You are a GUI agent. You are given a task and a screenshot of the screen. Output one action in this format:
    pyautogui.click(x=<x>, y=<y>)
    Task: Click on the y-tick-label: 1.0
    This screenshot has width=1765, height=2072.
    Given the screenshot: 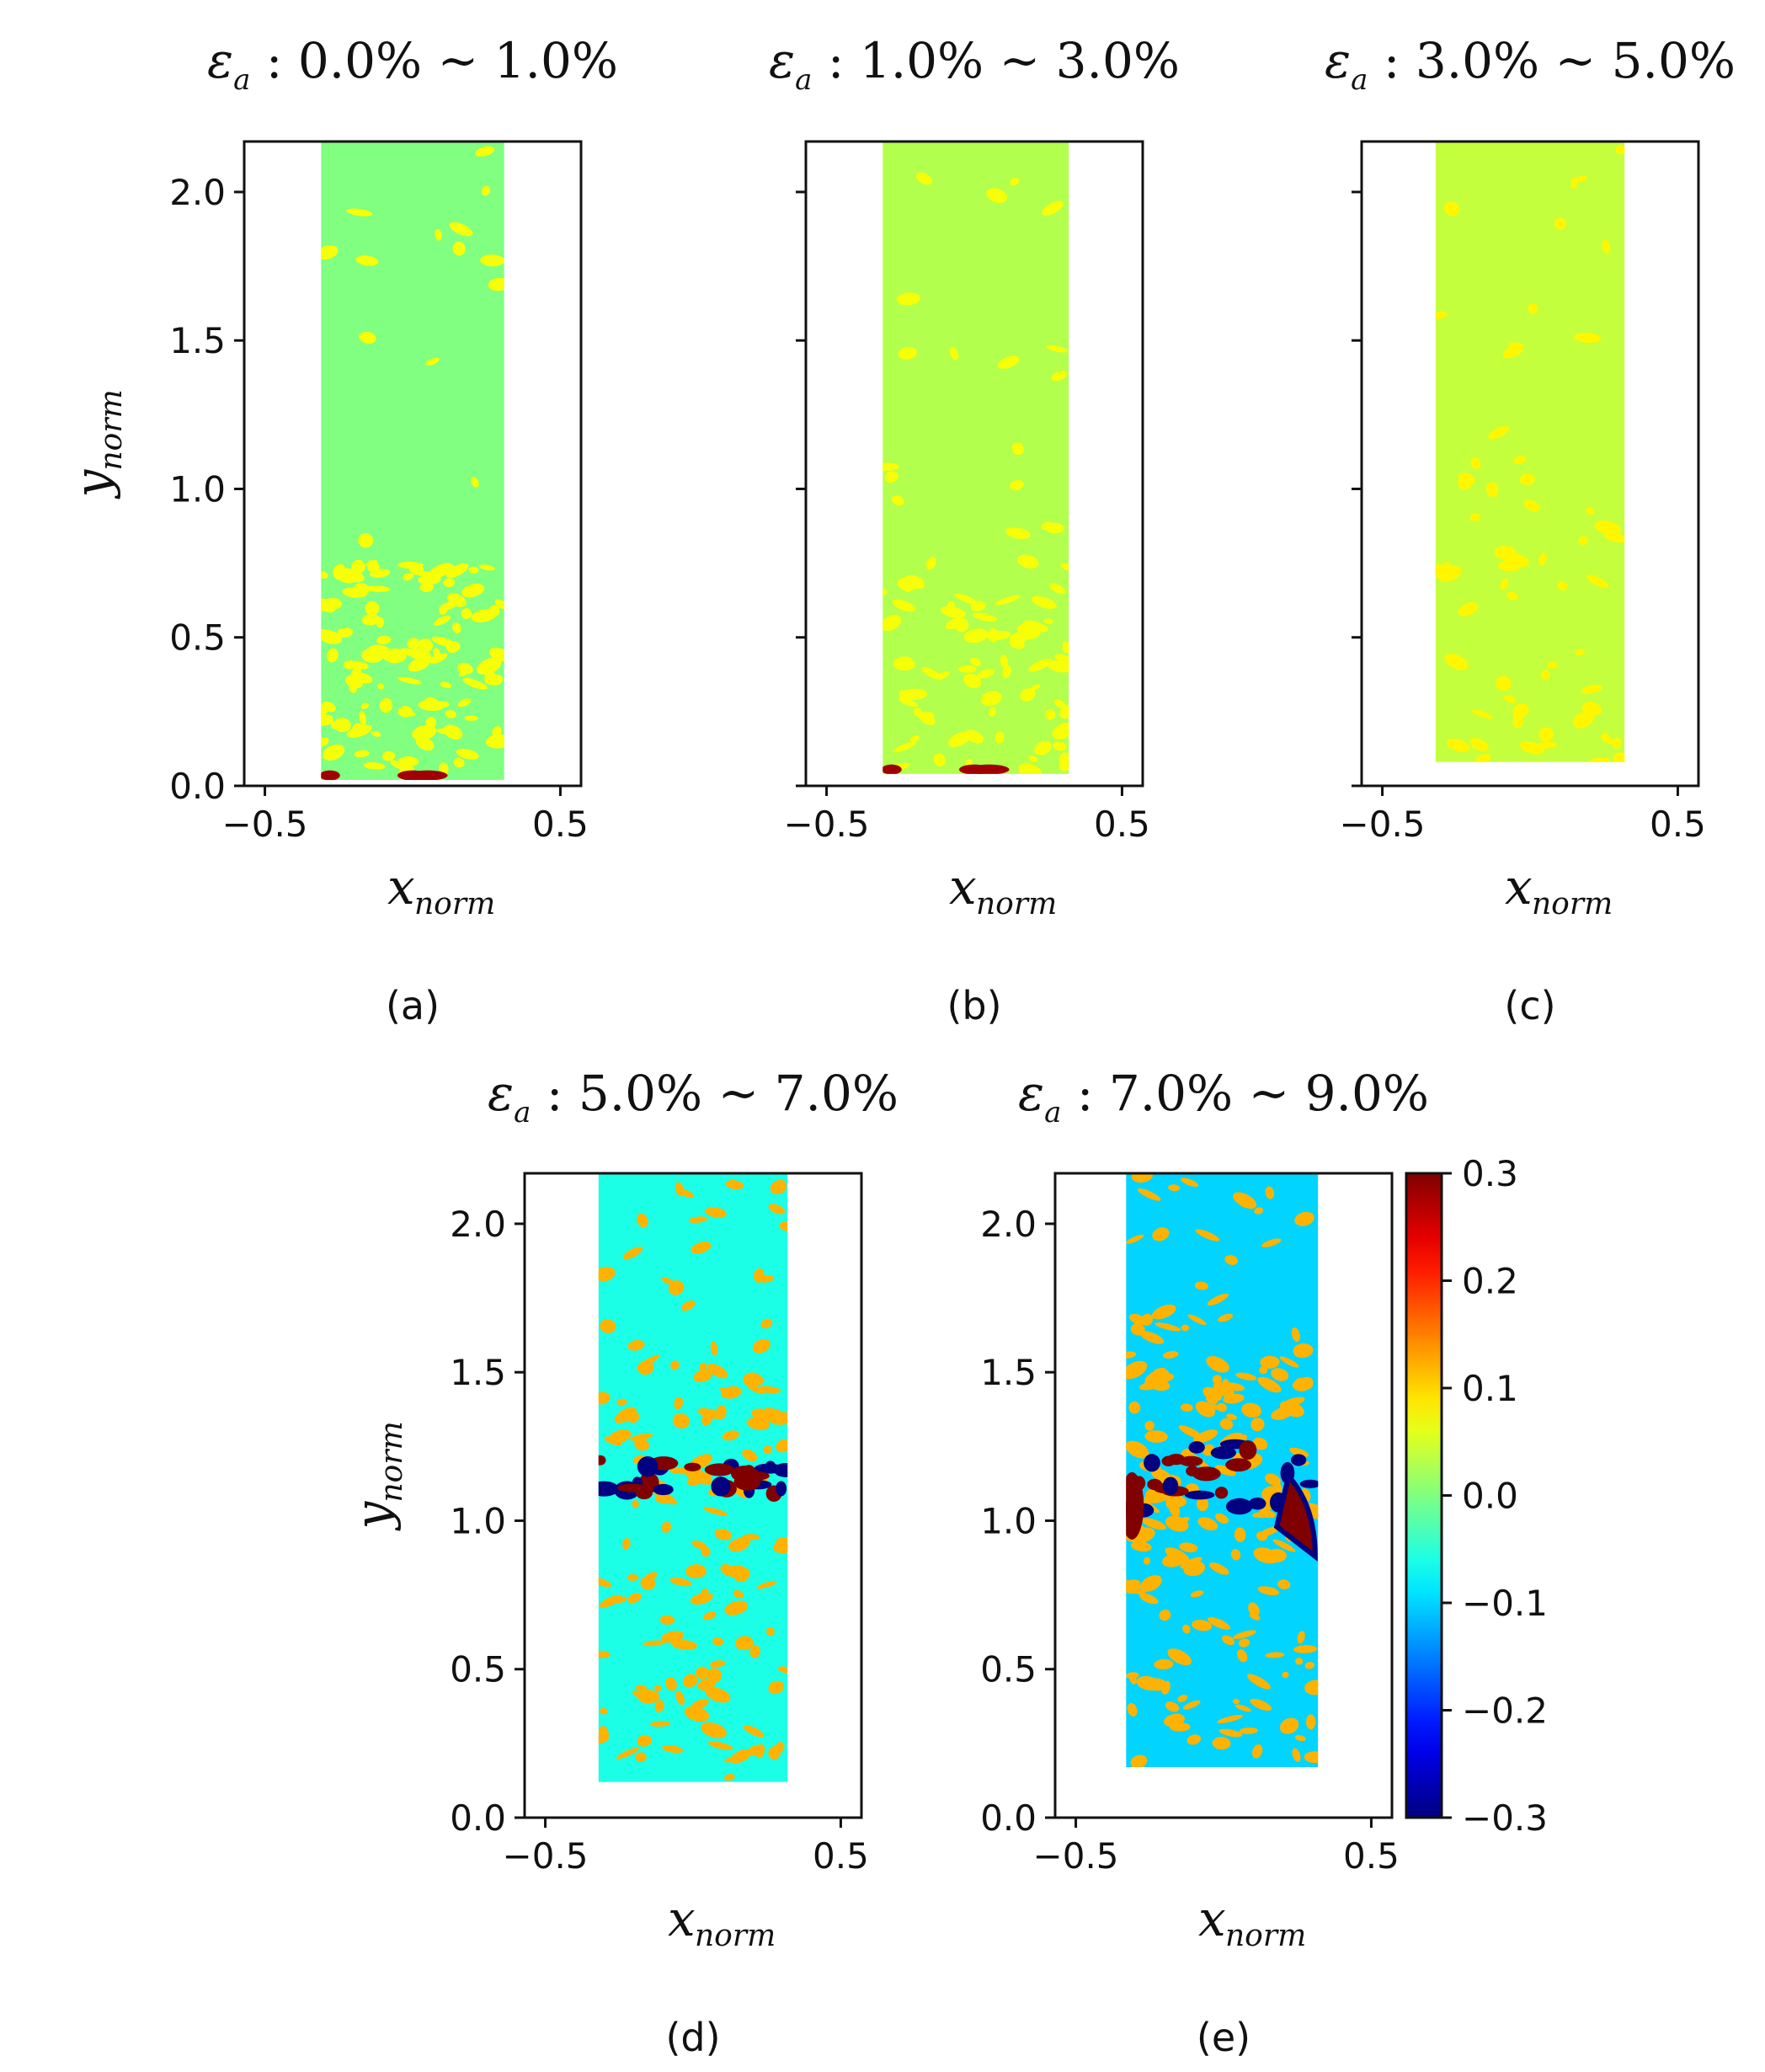 What is the action you would take?
    pyautogui.click(x=478, y=1520)
    